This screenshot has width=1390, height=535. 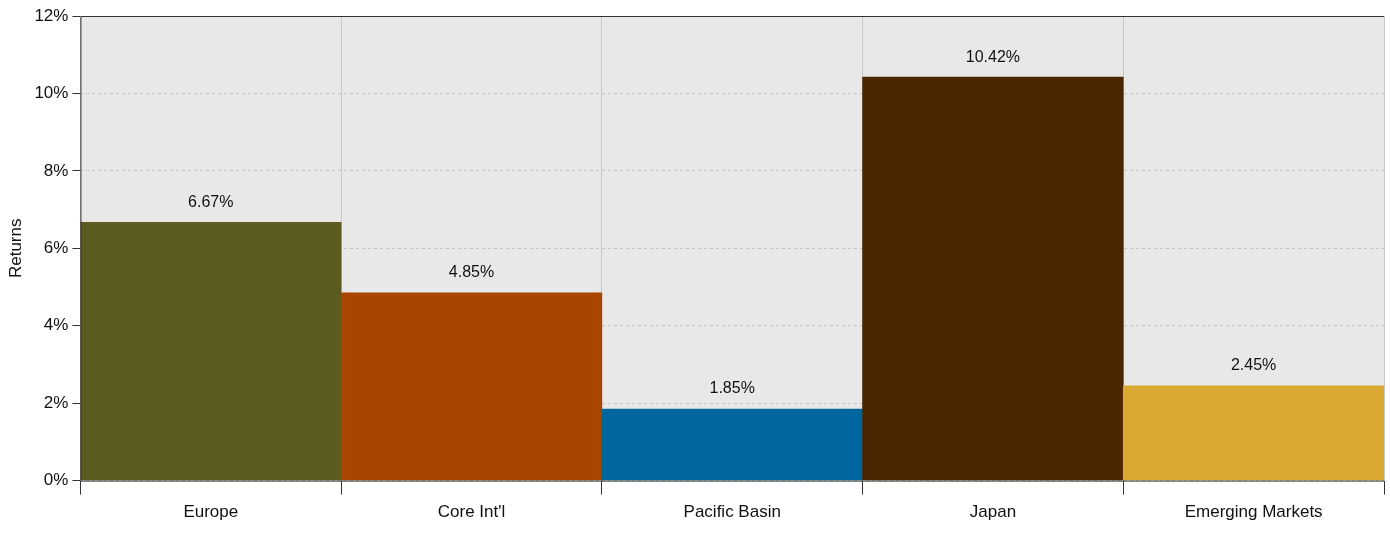 What do you see at coordinates (993, 56) in the screenshot?
I see `data-label: 10.42%` at bounding box center [993, 56].